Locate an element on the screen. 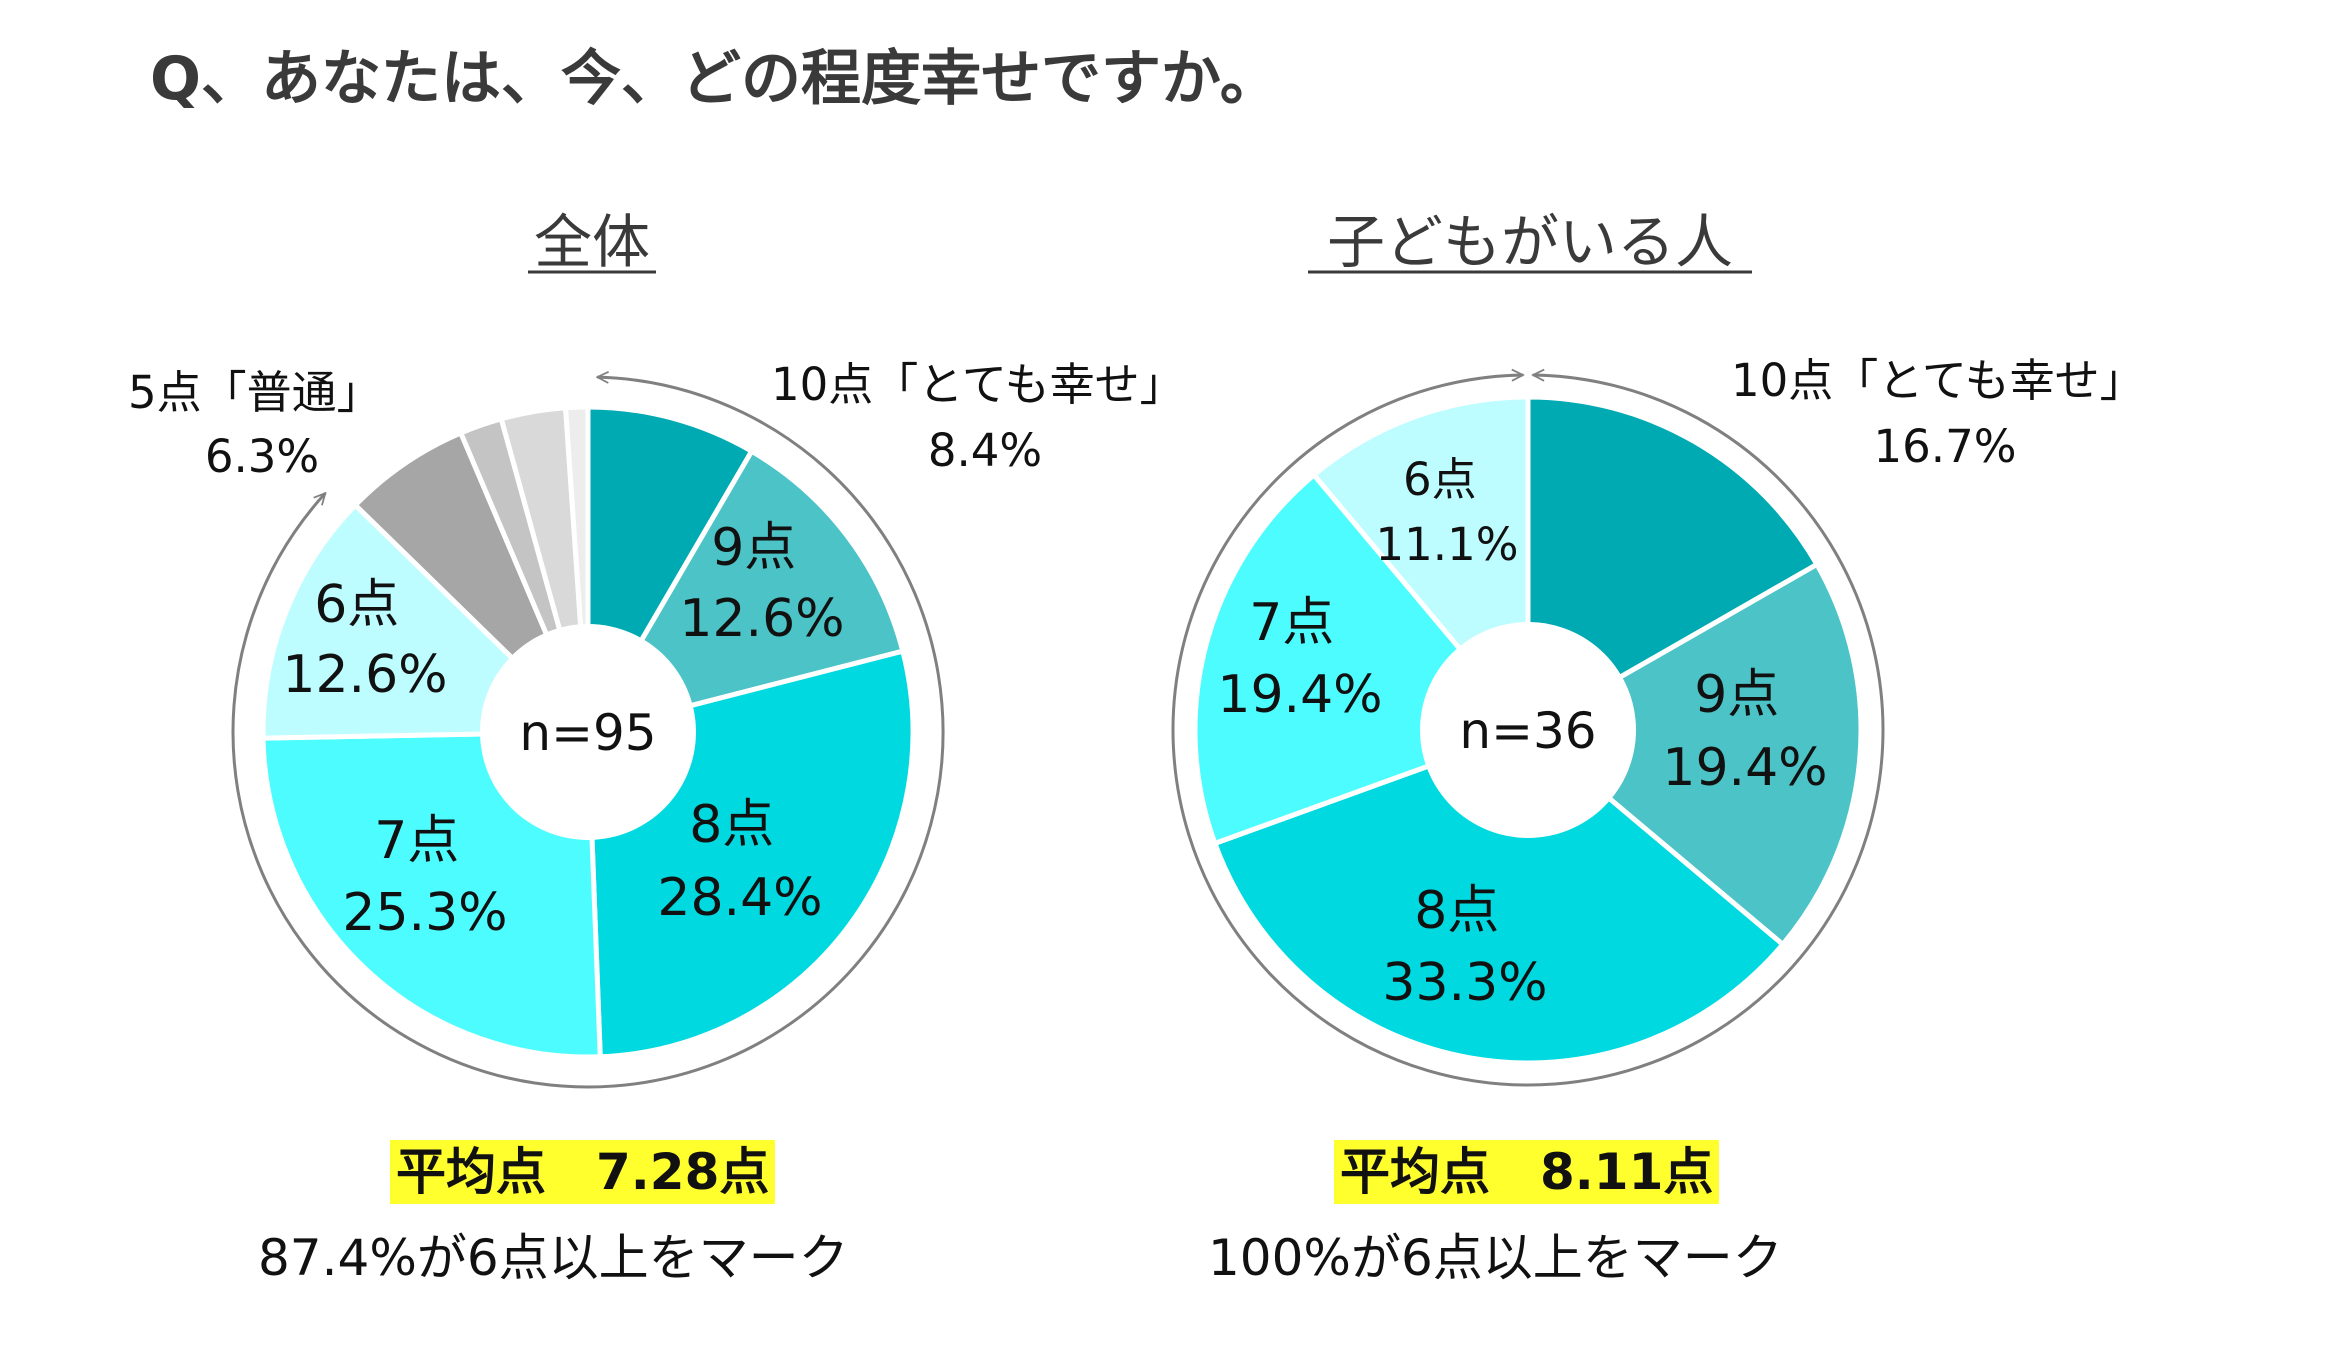 This screenshot has width=2343, height=1371. chart-title: 全体 is located at coordinates (592, 242).